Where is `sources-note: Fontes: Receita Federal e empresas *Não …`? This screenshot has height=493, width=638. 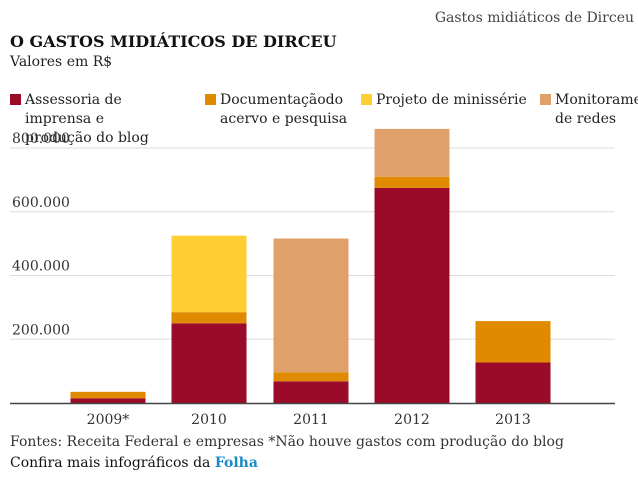 sources-note: Fontes: Receita Federal e empresas *Não … is located at coordinates (287, 442).